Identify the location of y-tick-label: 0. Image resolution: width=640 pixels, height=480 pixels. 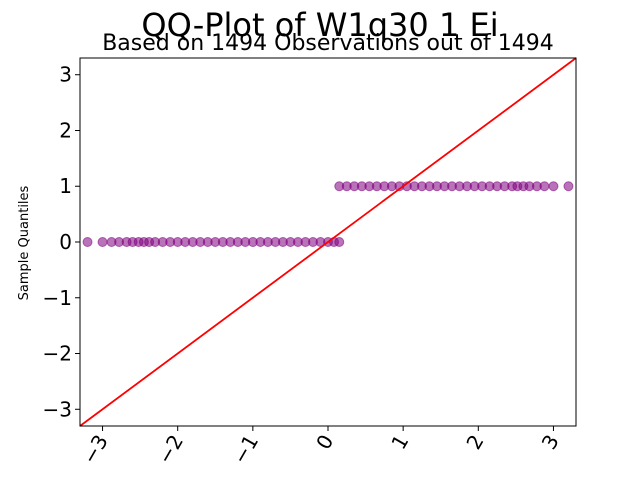
(65, 242).